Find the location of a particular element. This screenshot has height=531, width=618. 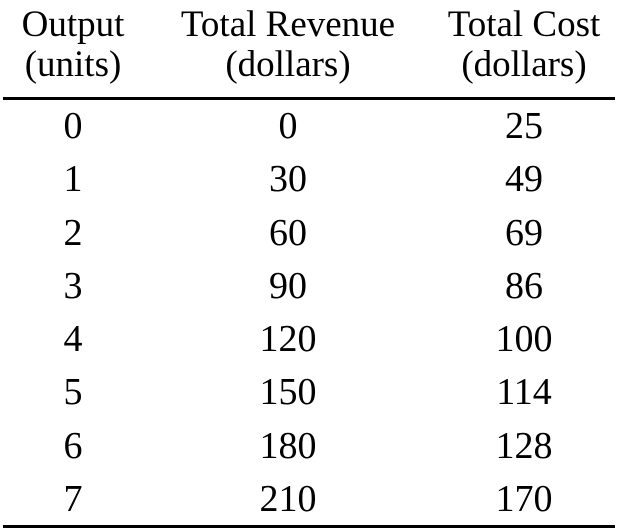

table-row: 5 150 114 is located at coordinates (309, 392).